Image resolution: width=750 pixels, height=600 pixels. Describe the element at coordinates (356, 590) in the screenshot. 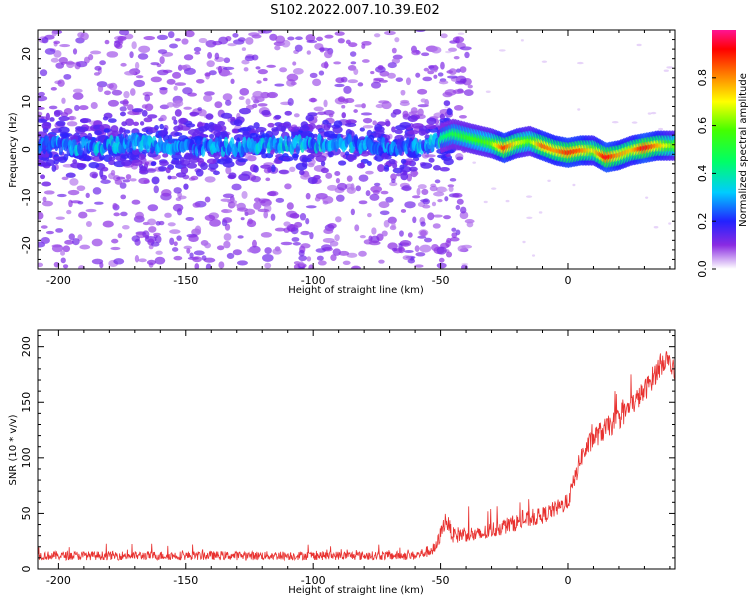

I see `snr-xlabel: Height of straight line (km)` at that location.